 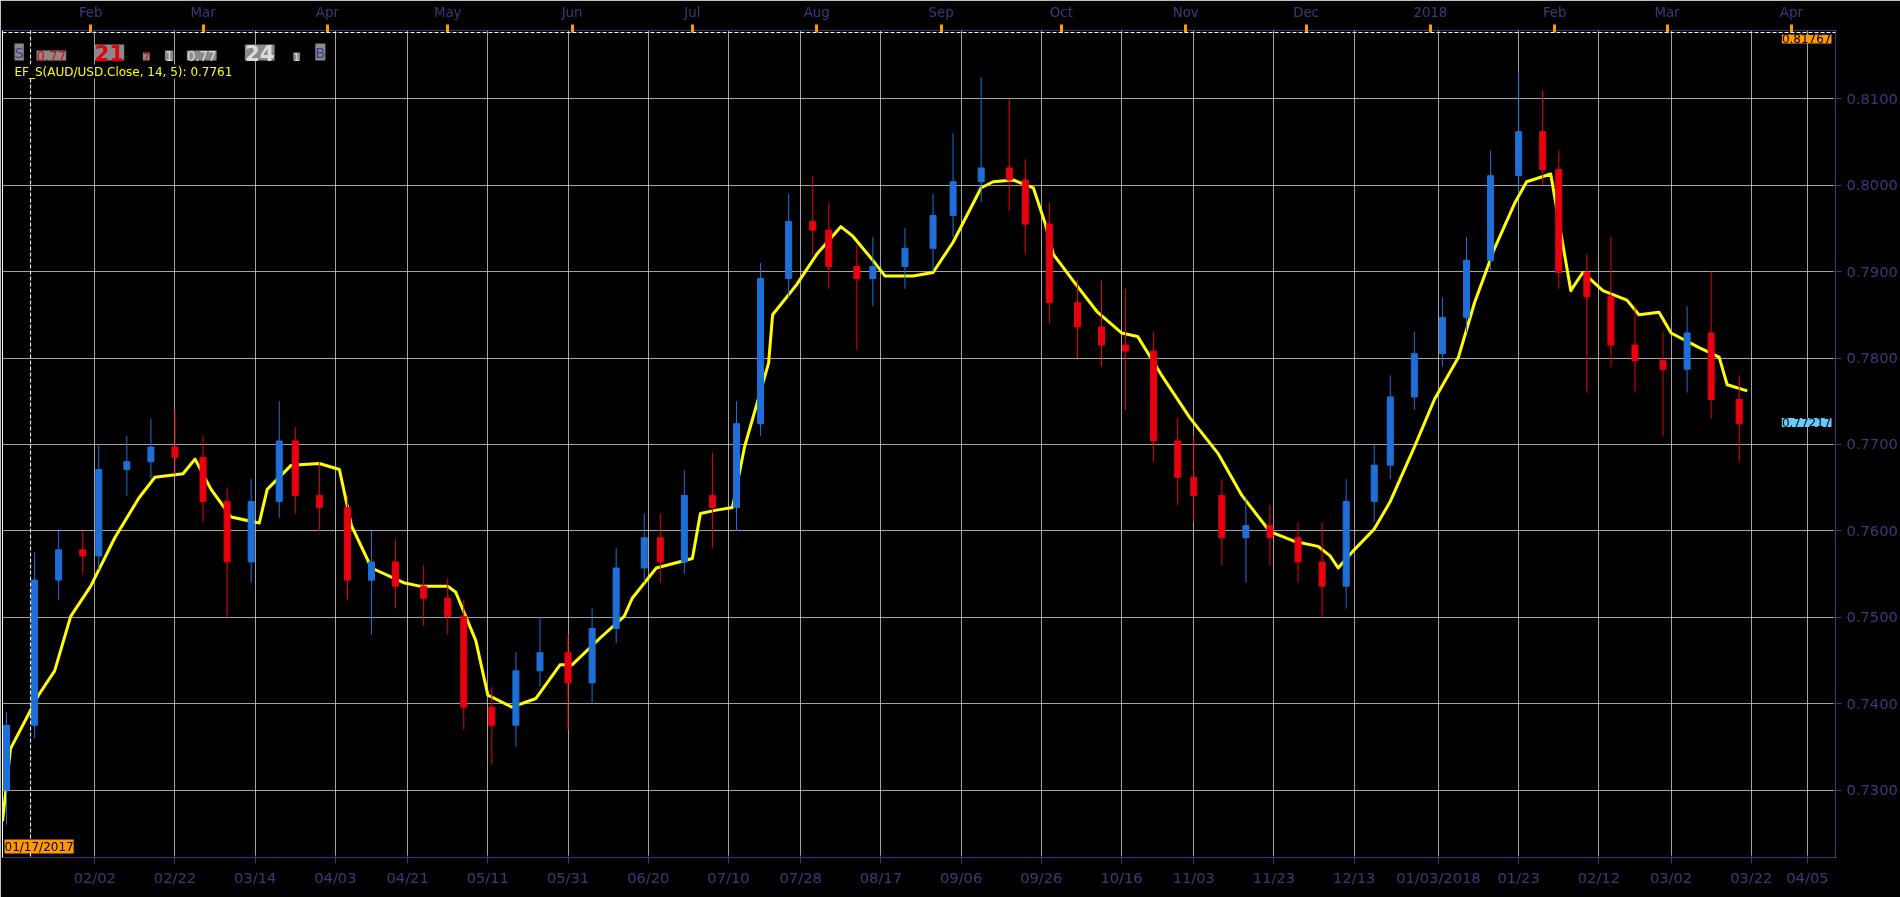 I want to click on x-tick-label: 04/21, so click(x=407, y=877).